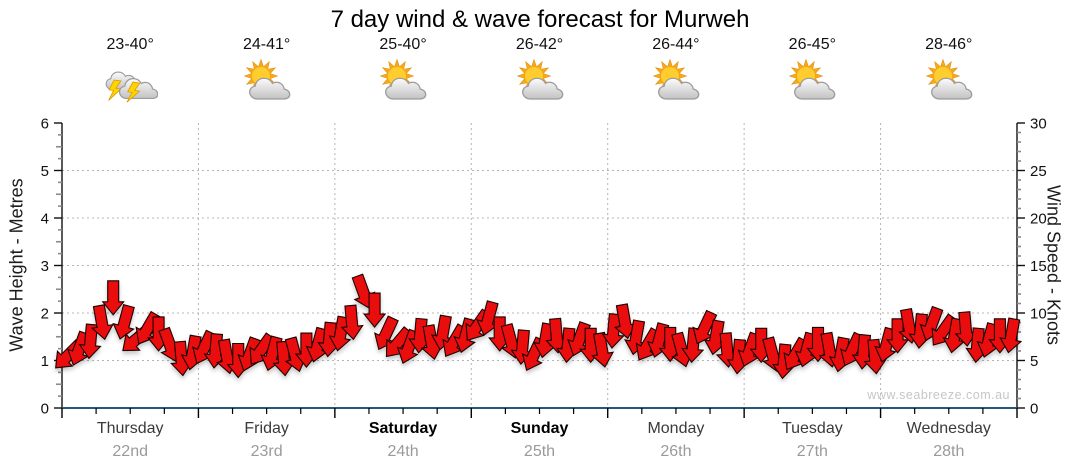 This screenshot has height=475, width=1080. What do you see at coordinates (949, 44) in the screenshot?
I see `temperature-range-label: 28-46°` at bounding box center [949, 44].